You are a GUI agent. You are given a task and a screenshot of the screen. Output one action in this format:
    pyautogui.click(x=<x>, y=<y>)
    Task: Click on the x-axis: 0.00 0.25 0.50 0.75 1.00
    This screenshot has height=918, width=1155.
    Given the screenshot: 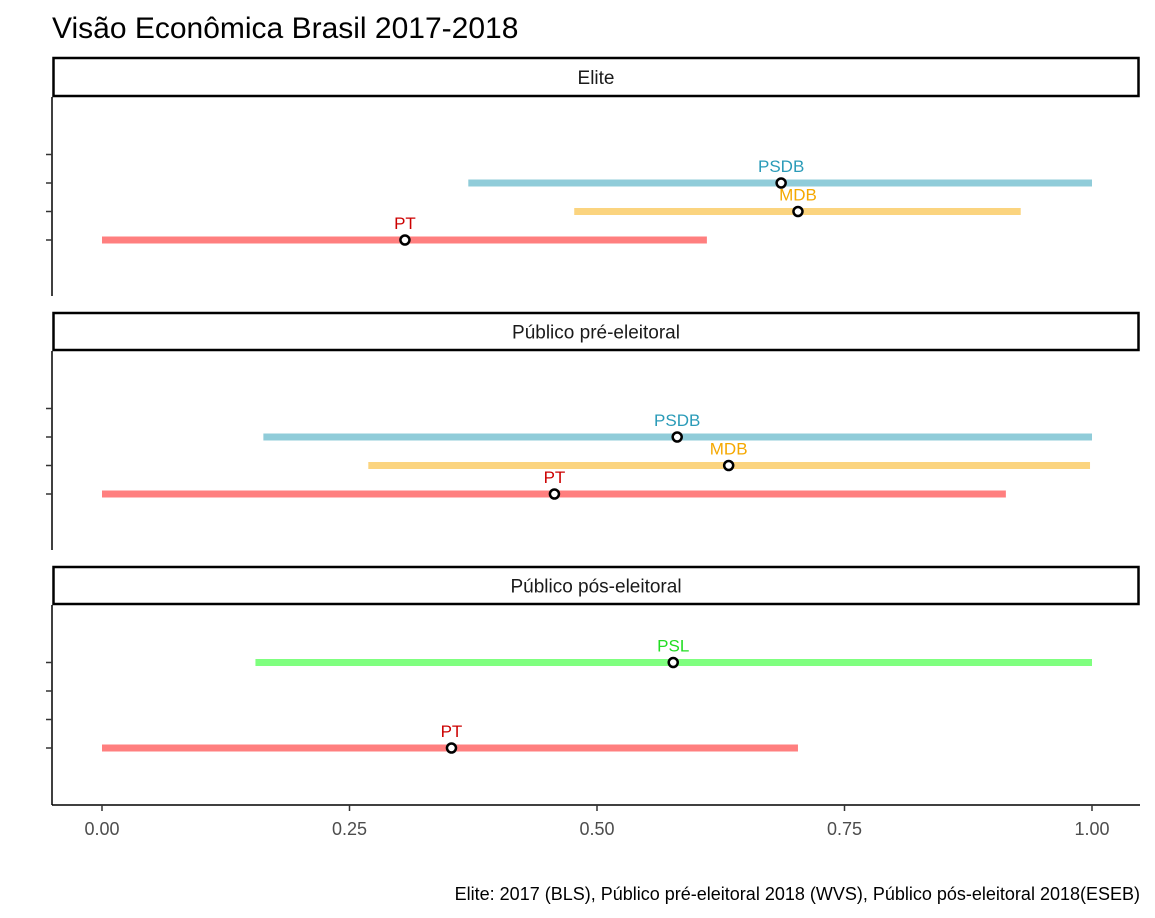 What is the action you would take?
    pyautogui.click(x=596, y=821)
    